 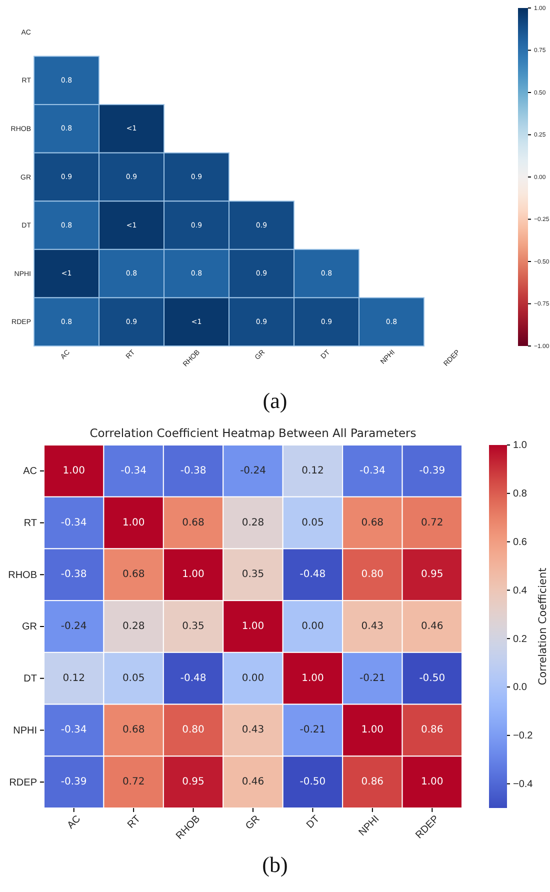 I want to click on chart-title: Correlation Coefficient Heatmap Between All Parameters, so click(x=253, y=433).